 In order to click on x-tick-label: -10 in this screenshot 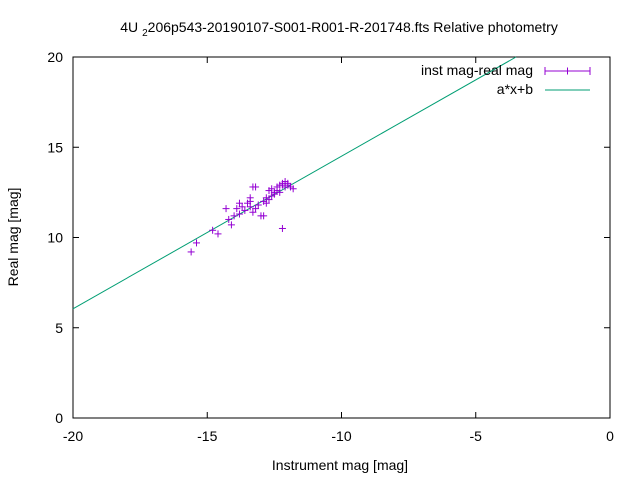, I will do `click(341, 436)`.